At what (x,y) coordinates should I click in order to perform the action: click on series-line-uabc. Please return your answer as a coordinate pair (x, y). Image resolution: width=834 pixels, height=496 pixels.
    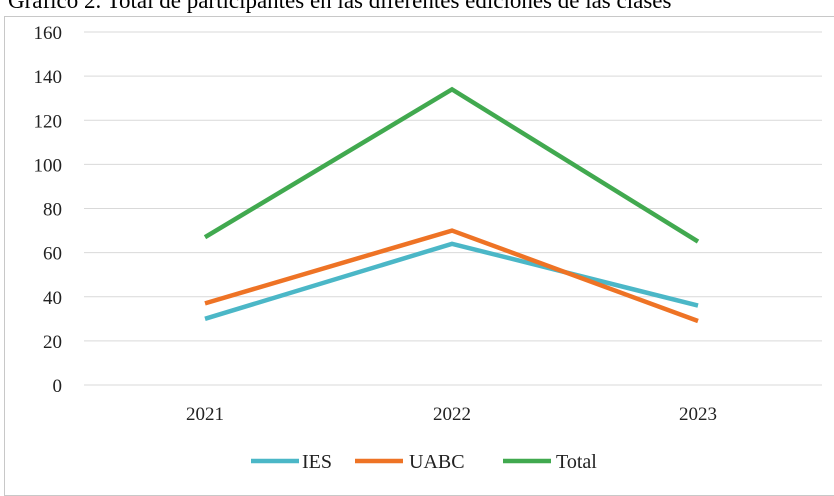
    Looking at the image, I should click on (451, 276).